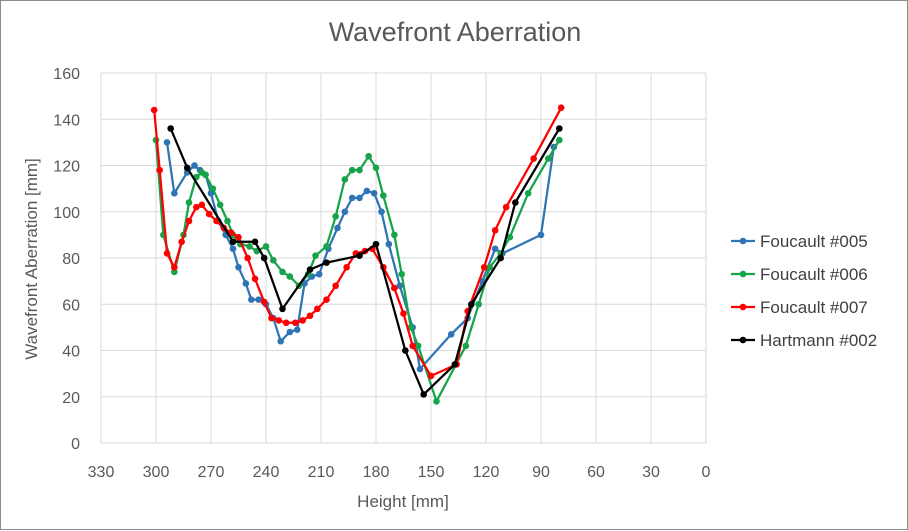 The width and height of the screenshot is (908, 531). What do you see at coordinates (101, 472) in the screenshot?
I see `x-tick-label: 330` at bounding box center [101, 472].